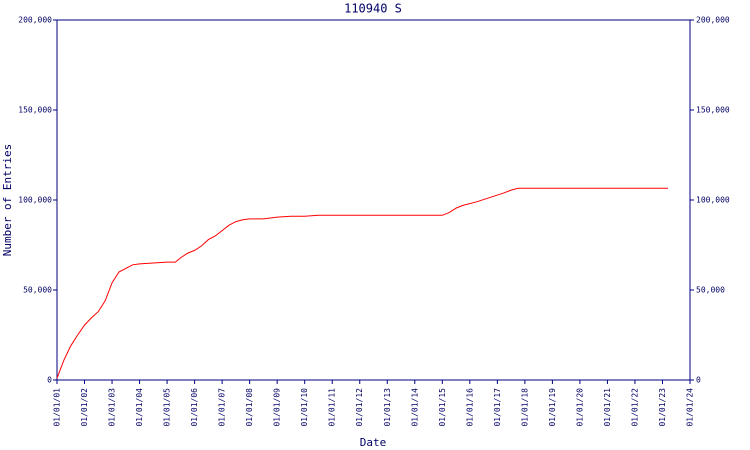 This screenshot has height=450, width=750. I want to click on x-tick-label: 01/01/05, so click(167, 407).